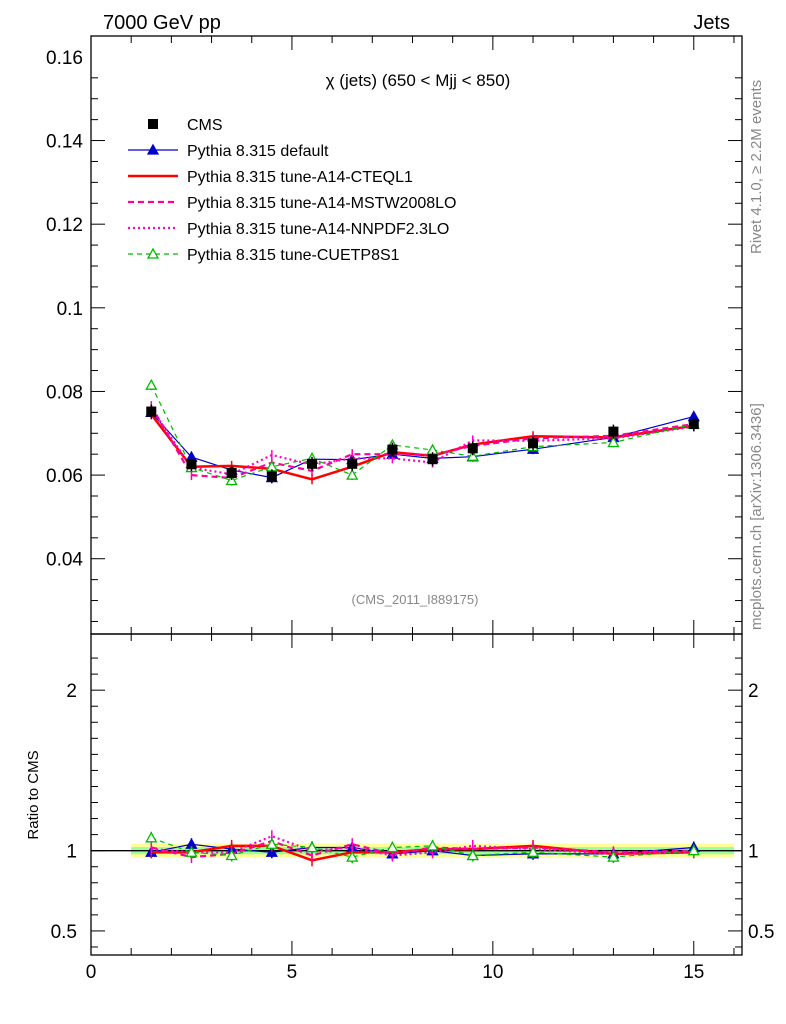 This screenshot has height=1024, width=786. I want to click on main-y-tick-label: 0.16, so click(64, 58).